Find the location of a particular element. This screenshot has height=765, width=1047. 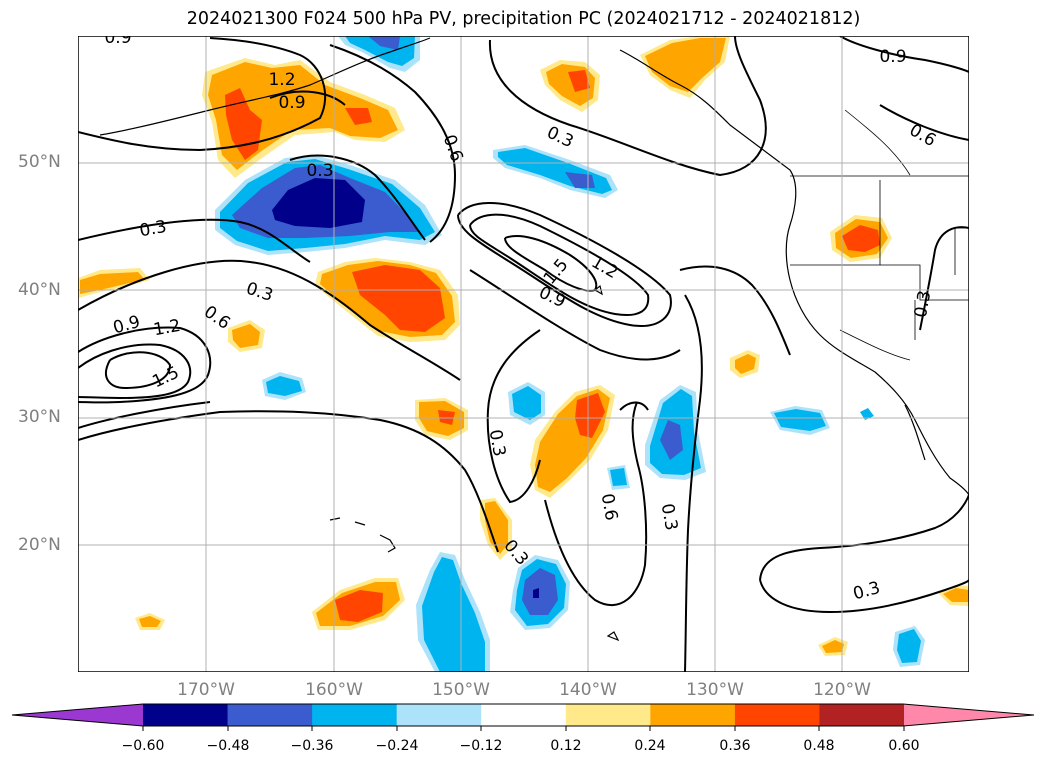

lon-label-150w: 150°W is located at coordinates (461, 690).